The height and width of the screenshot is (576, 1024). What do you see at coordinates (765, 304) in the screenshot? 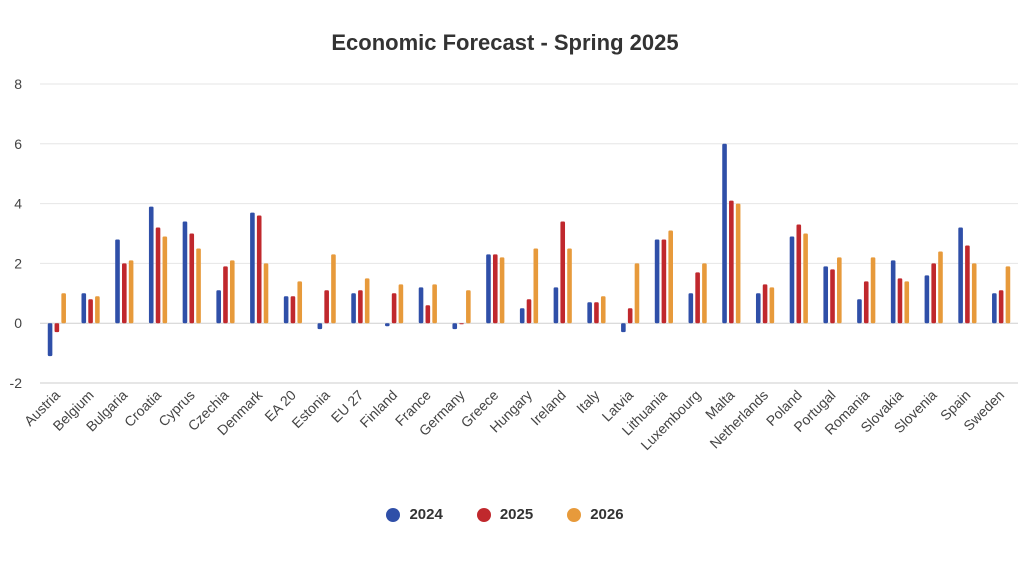
I see `bar-2025-netherlands` at bounding box center [765, 304].